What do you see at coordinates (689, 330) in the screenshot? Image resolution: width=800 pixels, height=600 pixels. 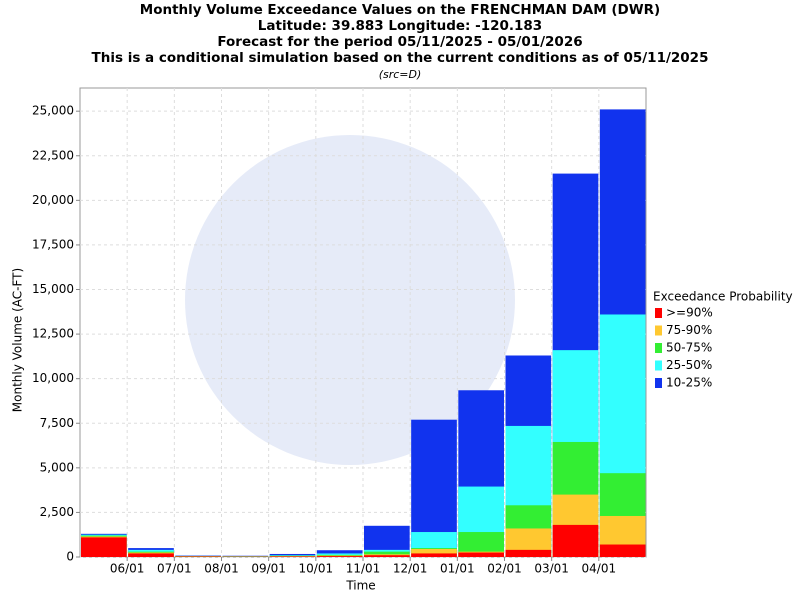 I see `legend-label: 75-90%` at bounding box center [689, 330].